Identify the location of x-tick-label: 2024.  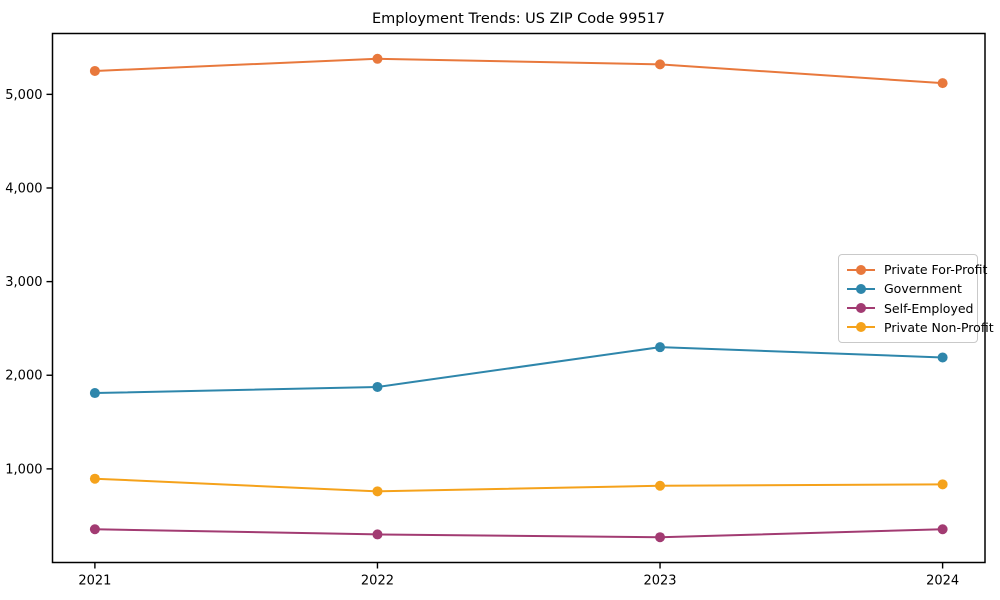
(942, 581).